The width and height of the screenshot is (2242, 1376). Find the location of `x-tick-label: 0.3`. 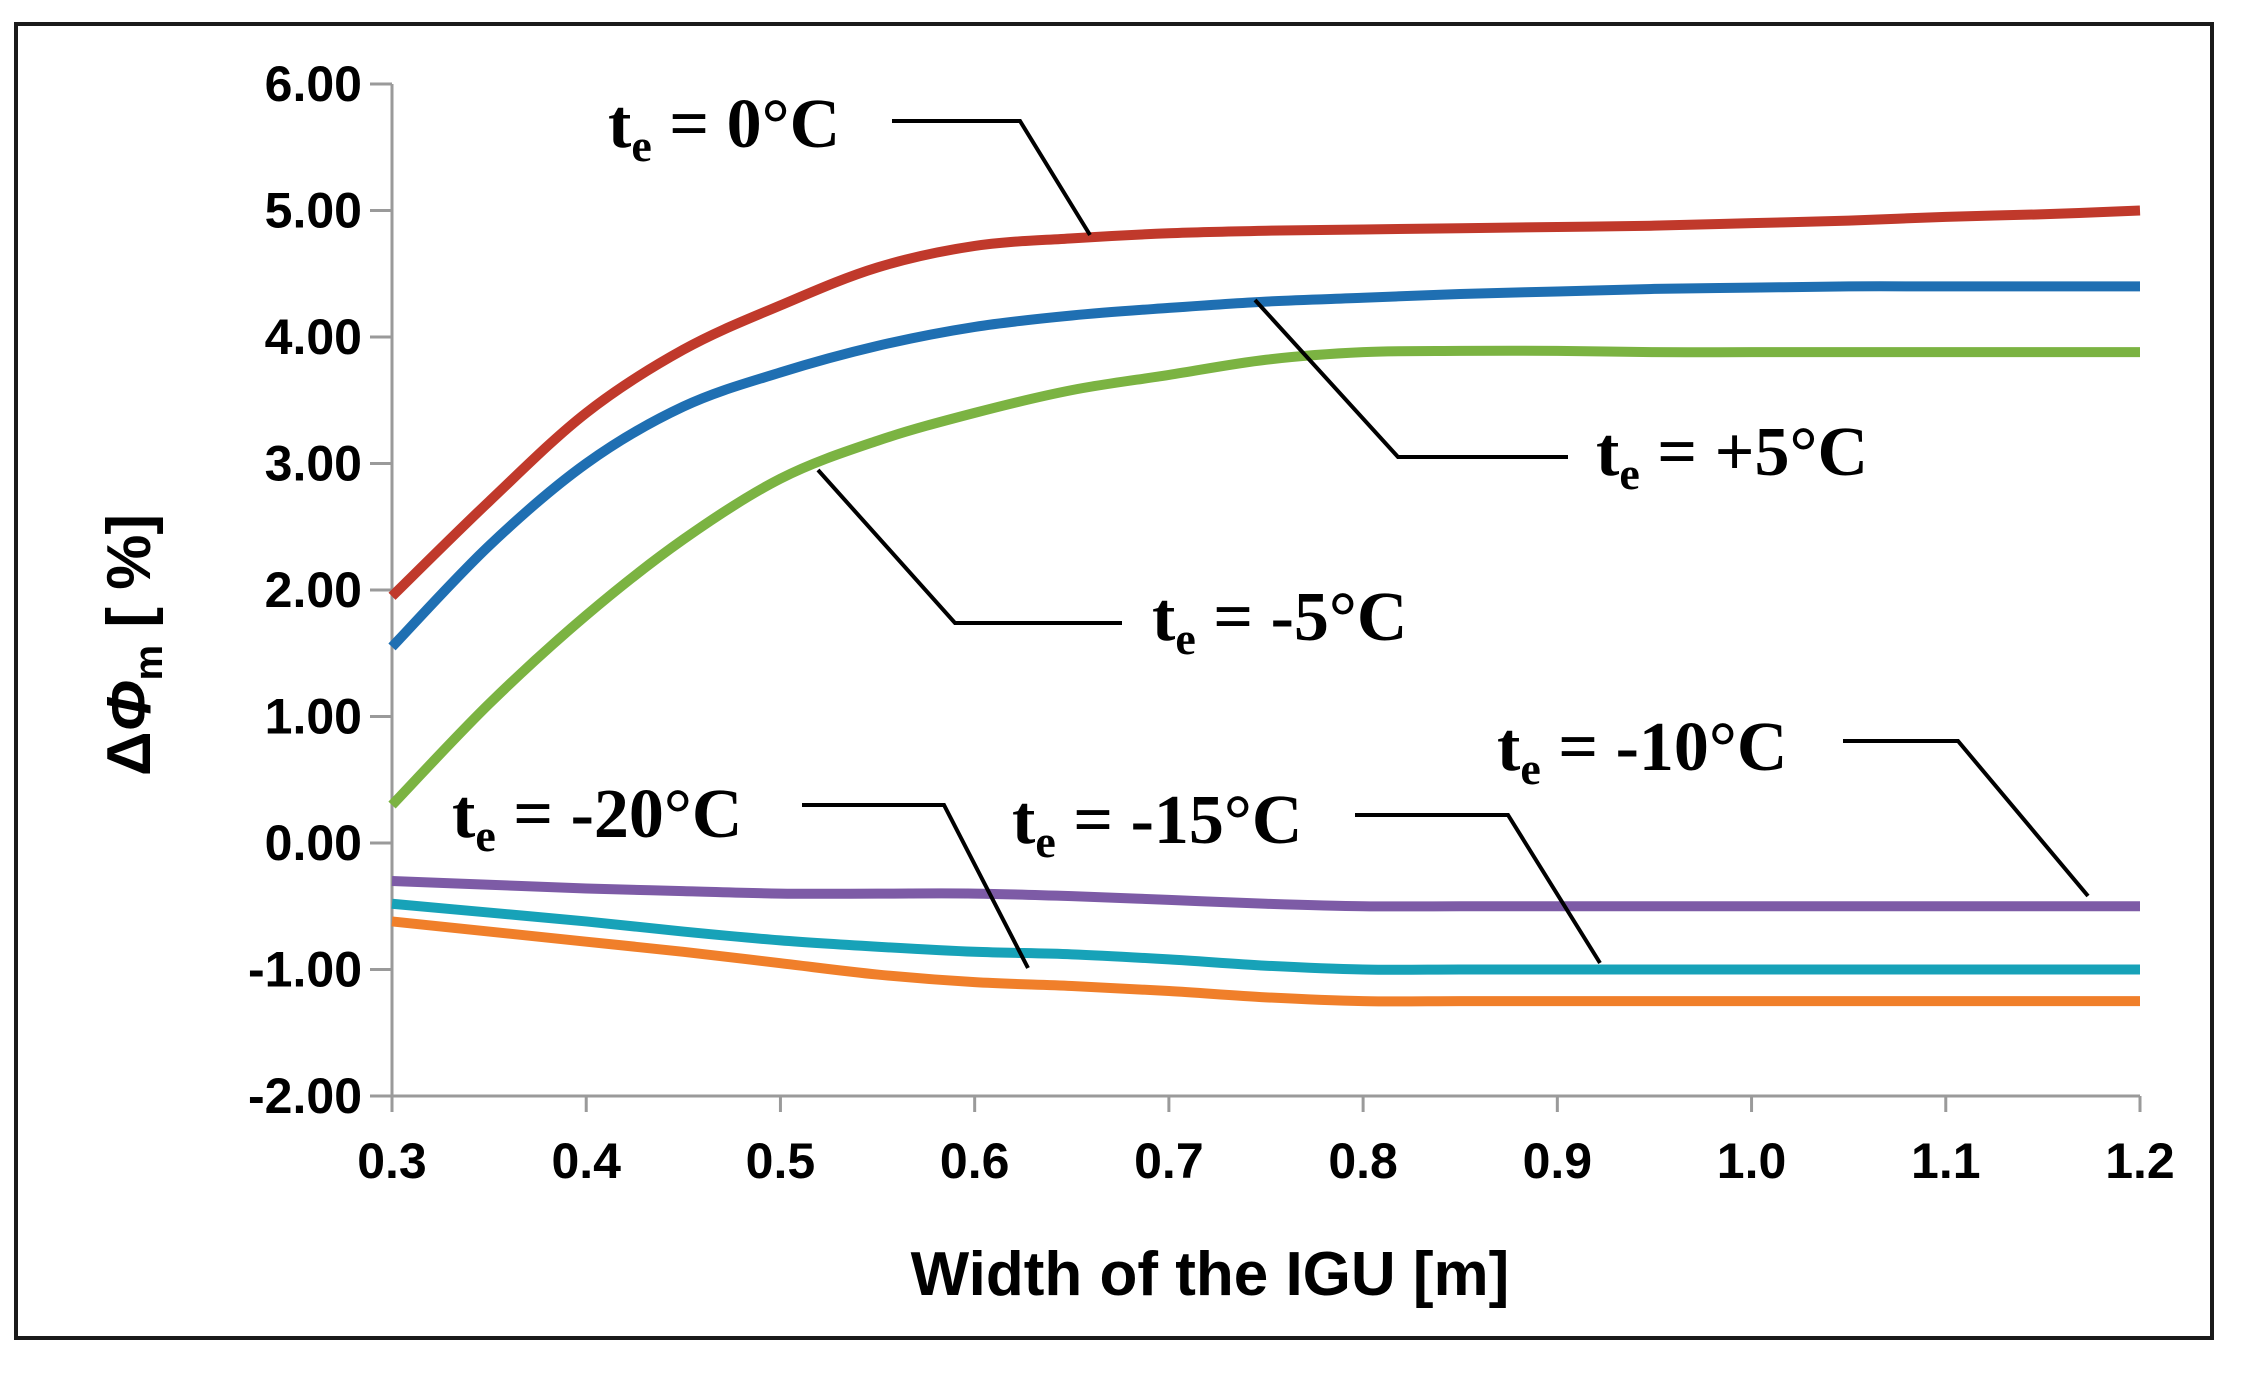

x-tick-label: 0.3 is located at coordinates (392, 1161).